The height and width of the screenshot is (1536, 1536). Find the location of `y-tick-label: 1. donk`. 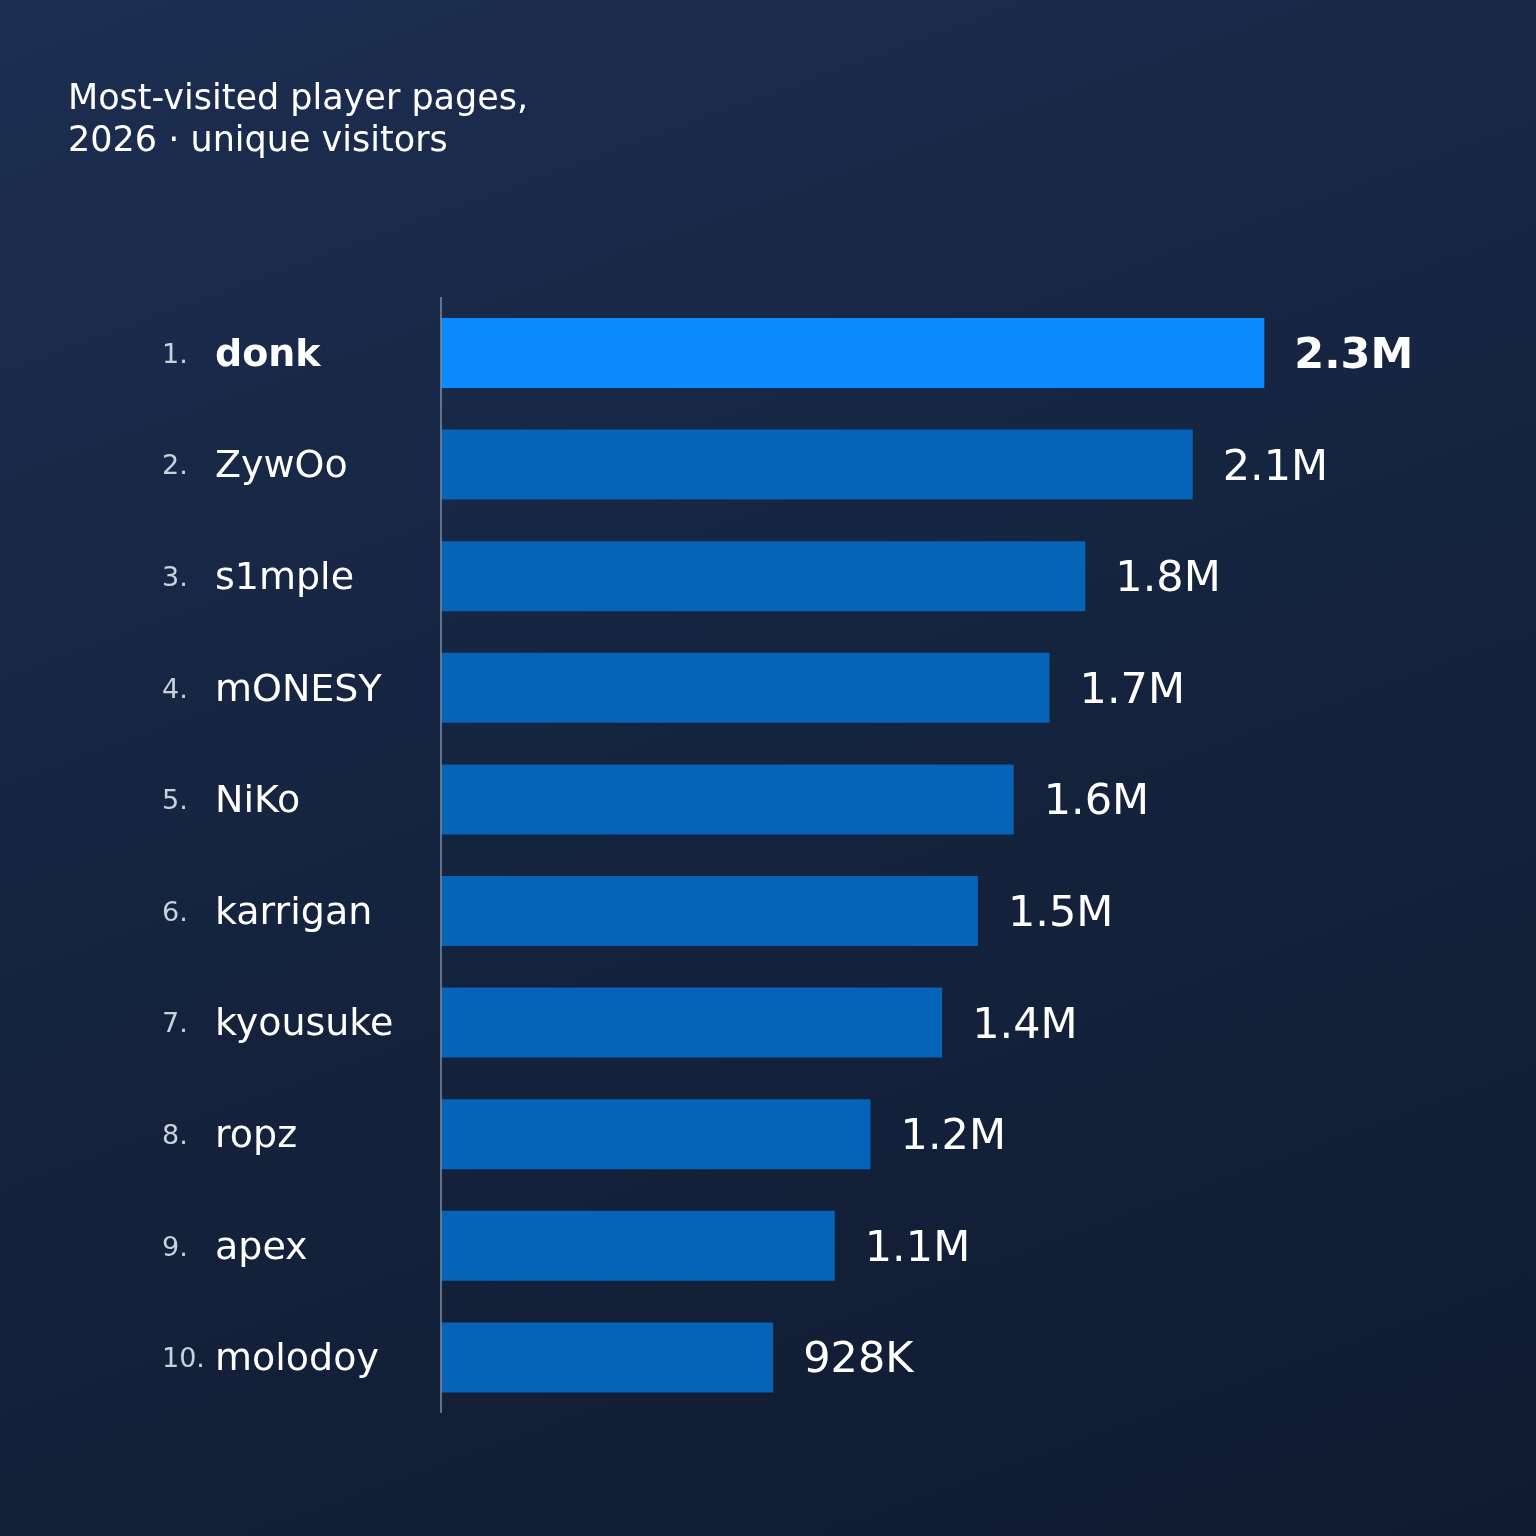

y-tick-label: 1. donk is located at coordinates (242, 352).